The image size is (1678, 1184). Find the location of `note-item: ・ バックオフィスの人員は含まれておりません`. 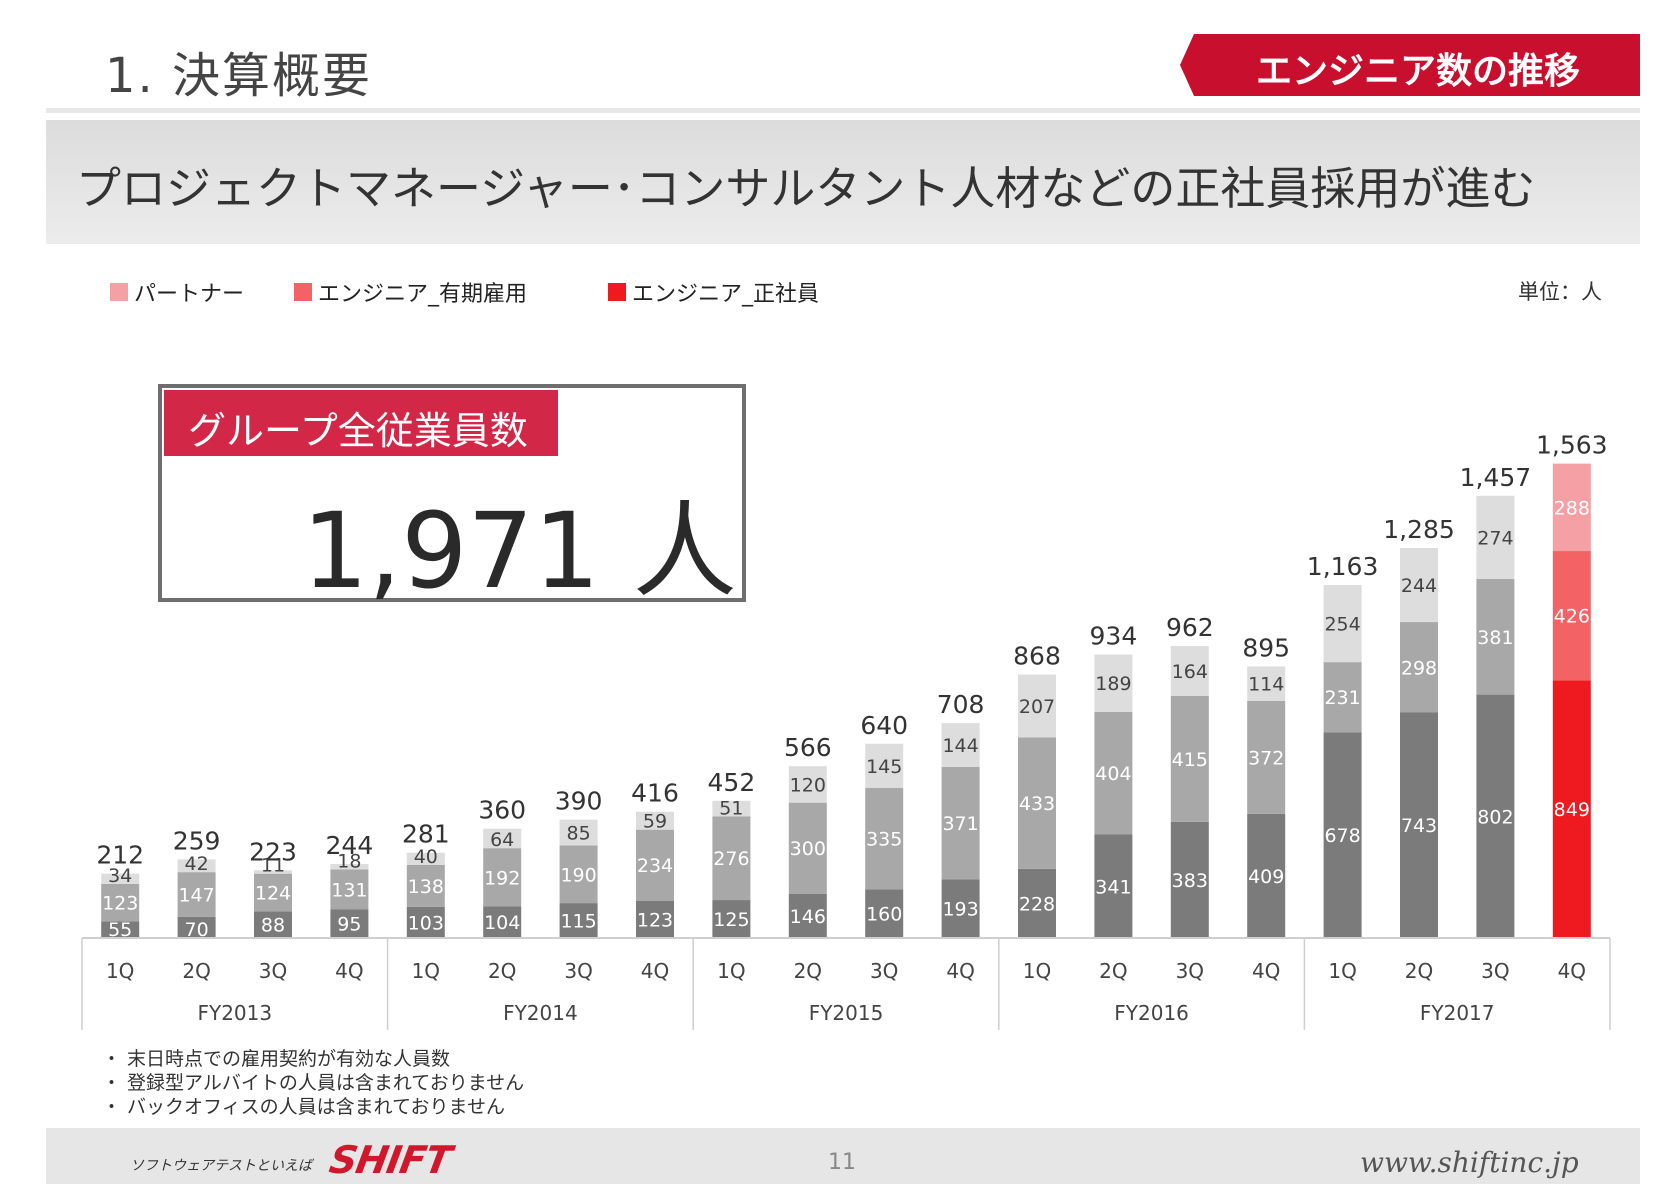

note-item: ・ バックオフィスの人員は含まれておりません is located at coordinates (303, 1107).